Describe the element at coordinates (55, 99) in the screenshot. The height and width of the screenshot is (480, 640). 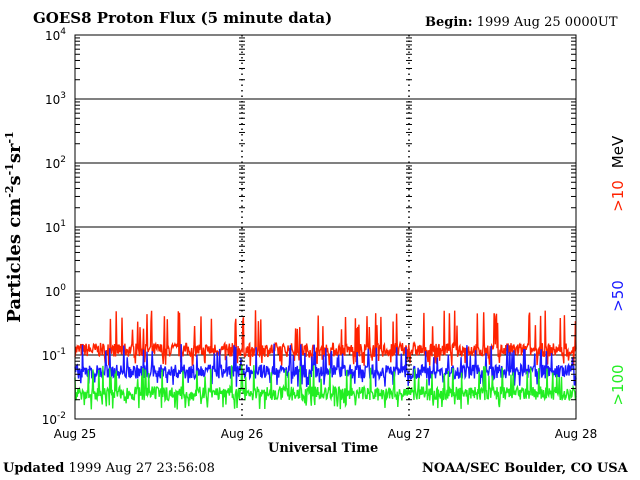
I see `y-tick-label-5: 10³` at that location.